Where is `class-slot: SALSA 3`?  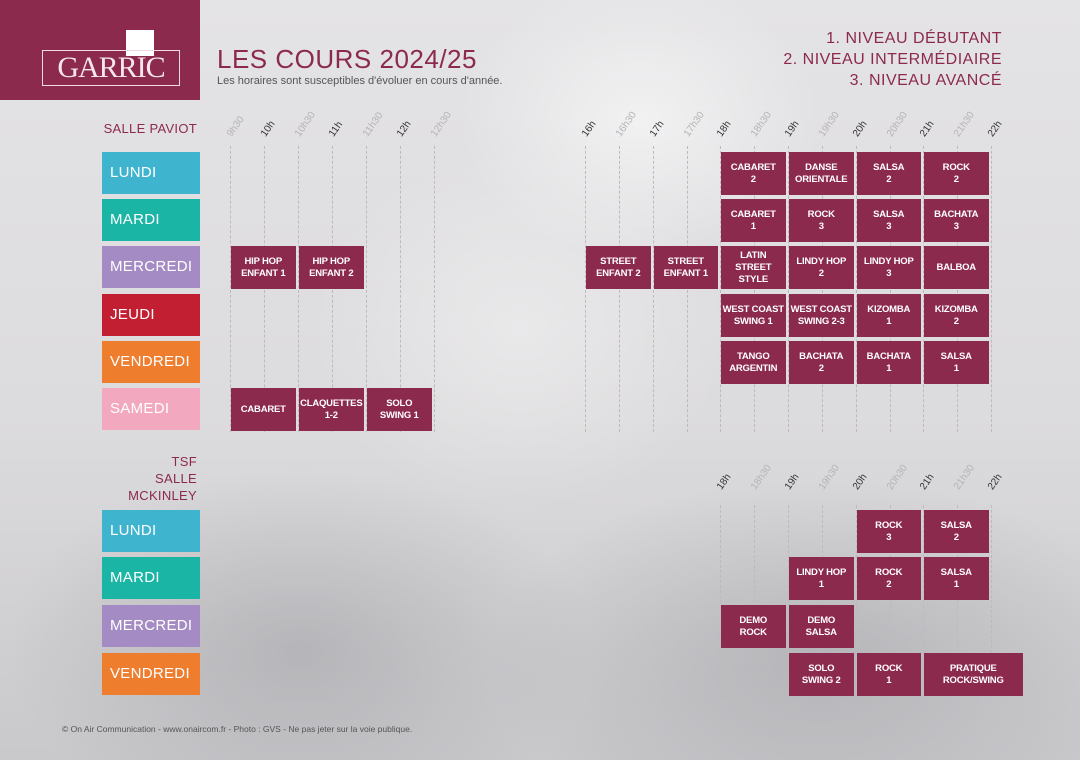 class-slot: SALSA 3 is located at coordinates (888, 220).